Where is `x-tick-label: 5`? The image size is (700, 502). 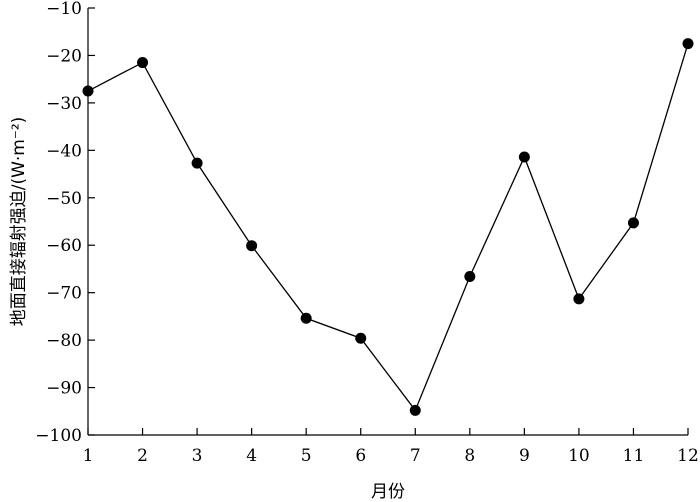 x-tick-label: 5 is located at coordinates (306, 456).